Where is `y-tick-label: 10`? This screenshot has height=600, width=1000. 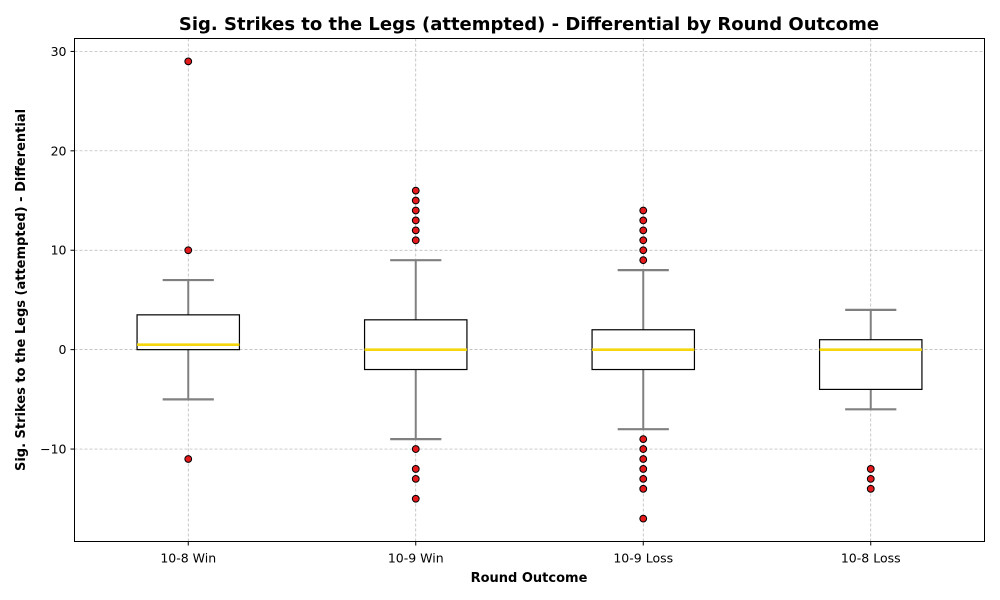 y-tick-label: 10 is located at coordinates (59, 250).